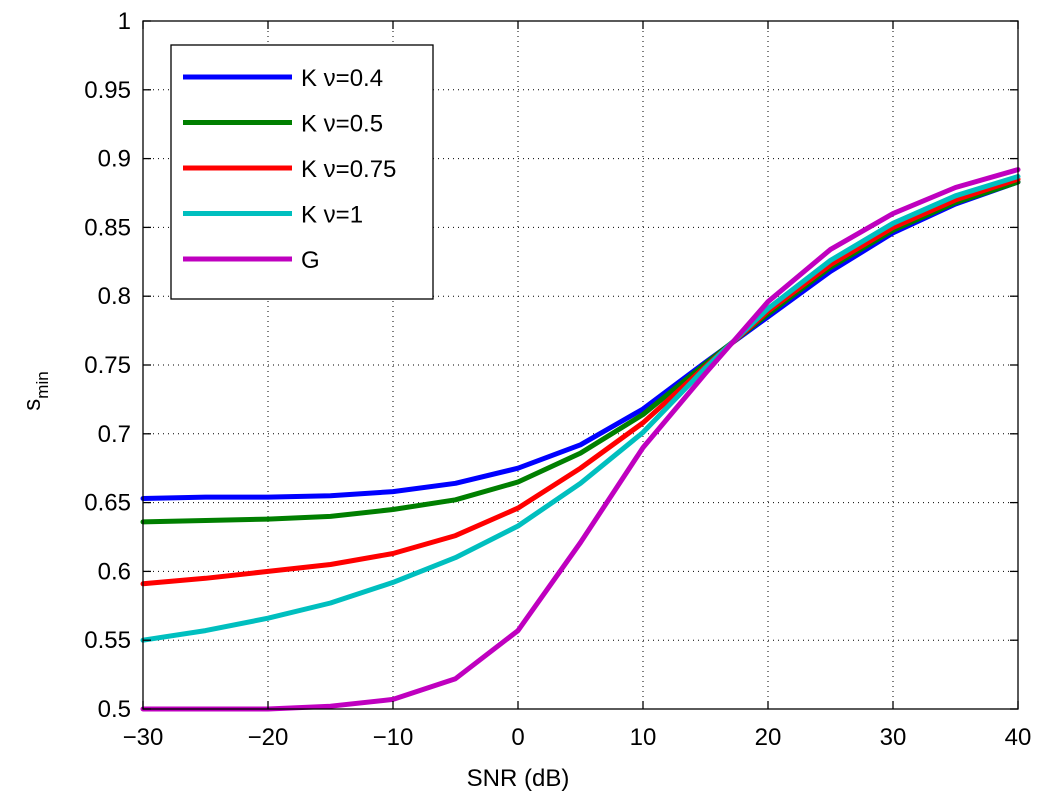 This screenshot has width=1042, height=801. Describe the element at coordinates (310, 260) in the screenshot. I see `legend-label-5: G` at that location.